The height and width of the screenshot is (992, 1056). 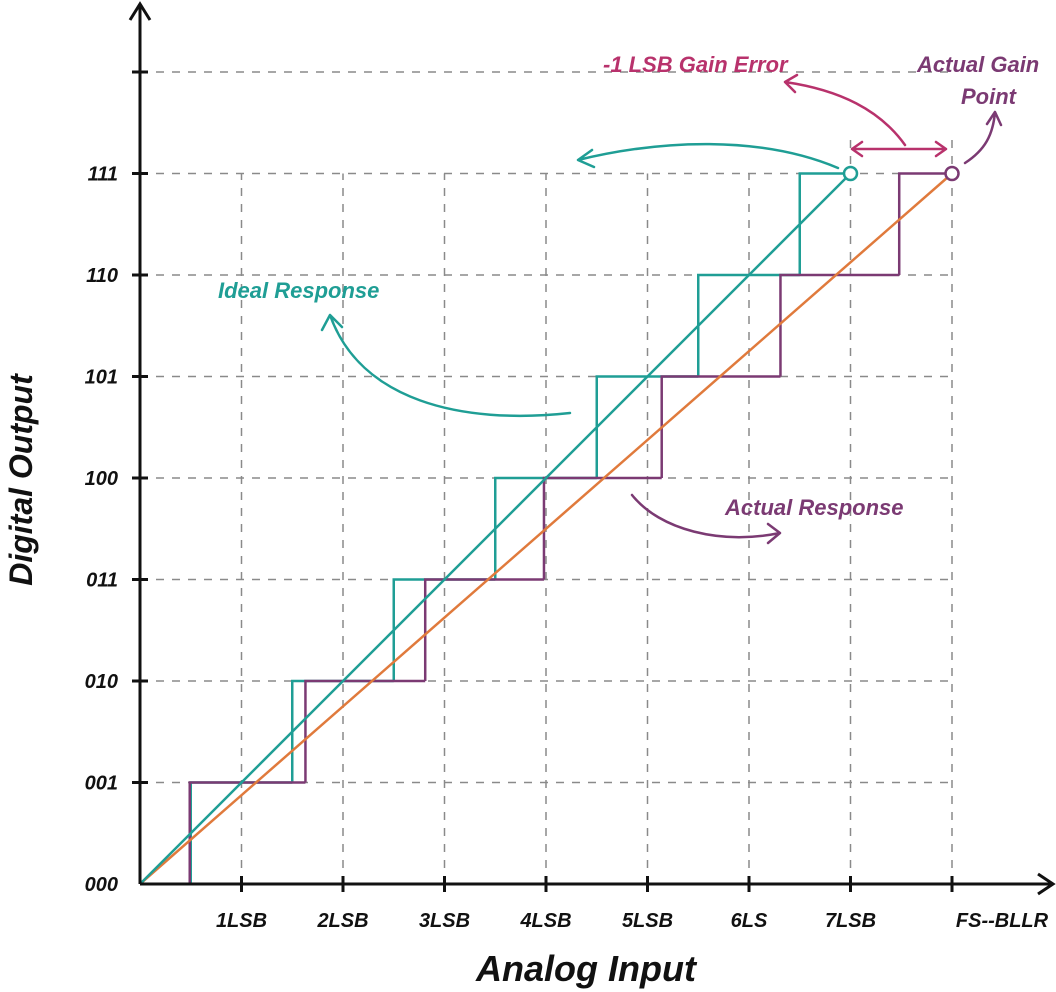 What do you see at coordinates (989, 96) in the screenshot?
I see `gain-point-label-2: Point` at bounding box center [989, 96].